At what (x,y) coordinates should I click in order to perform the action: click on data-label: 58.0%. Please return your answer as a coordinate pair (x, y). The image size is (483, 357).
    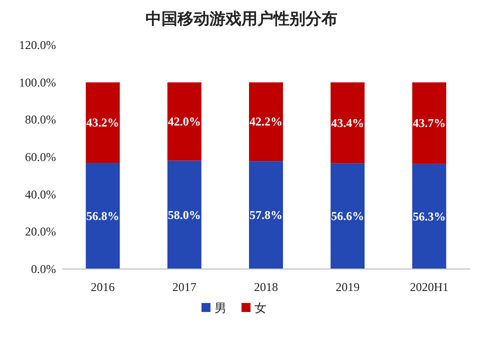
    Looking at the image, I should click on (184, 215).